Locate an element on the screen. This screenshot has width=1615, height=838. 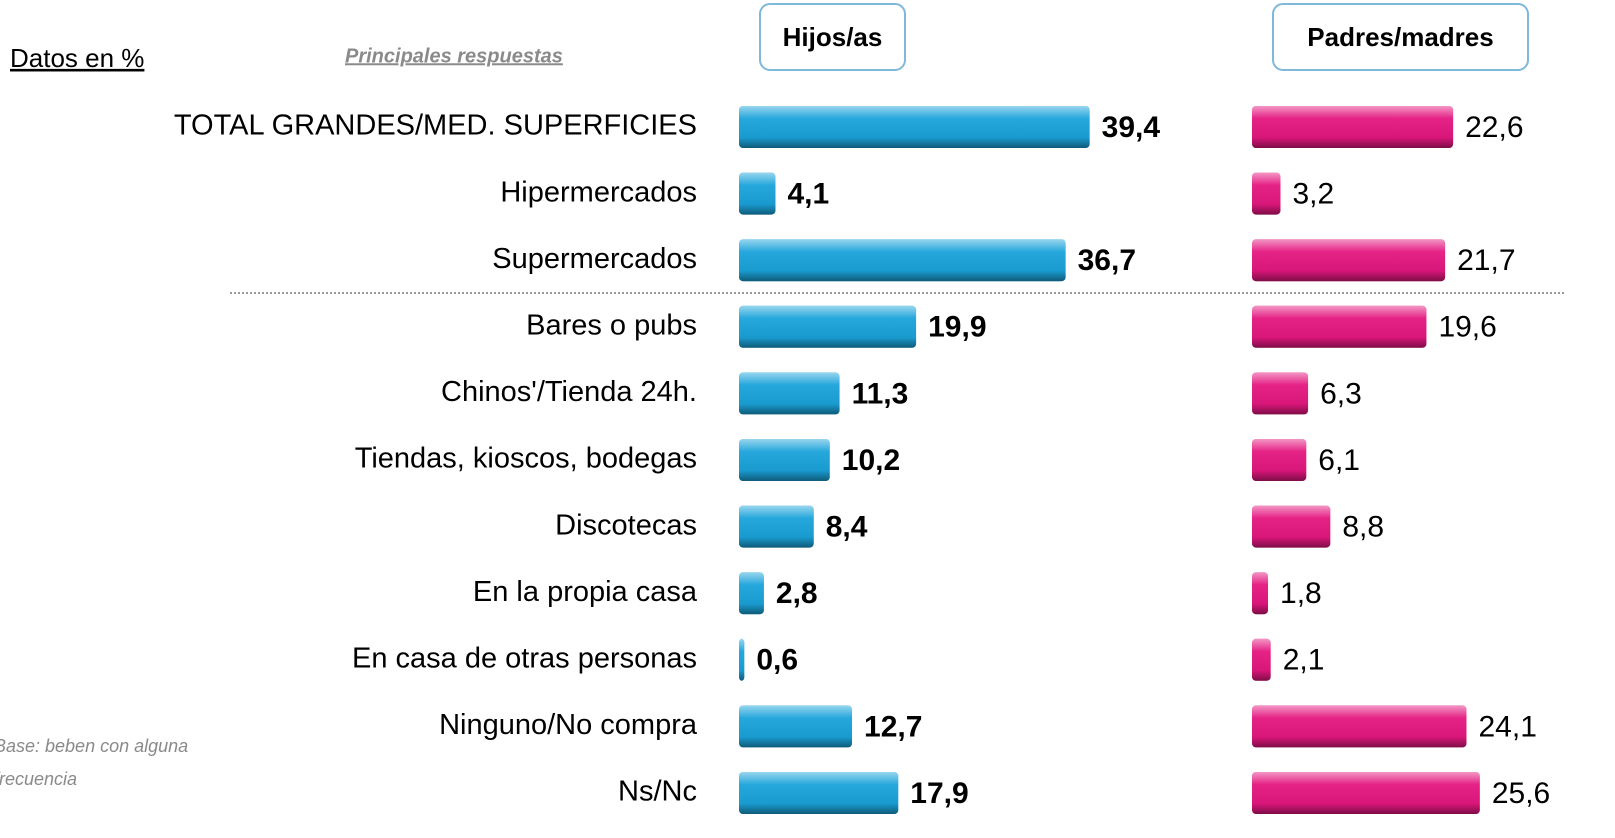
value-label: 22,6 is located at coordinates (1494, 127).